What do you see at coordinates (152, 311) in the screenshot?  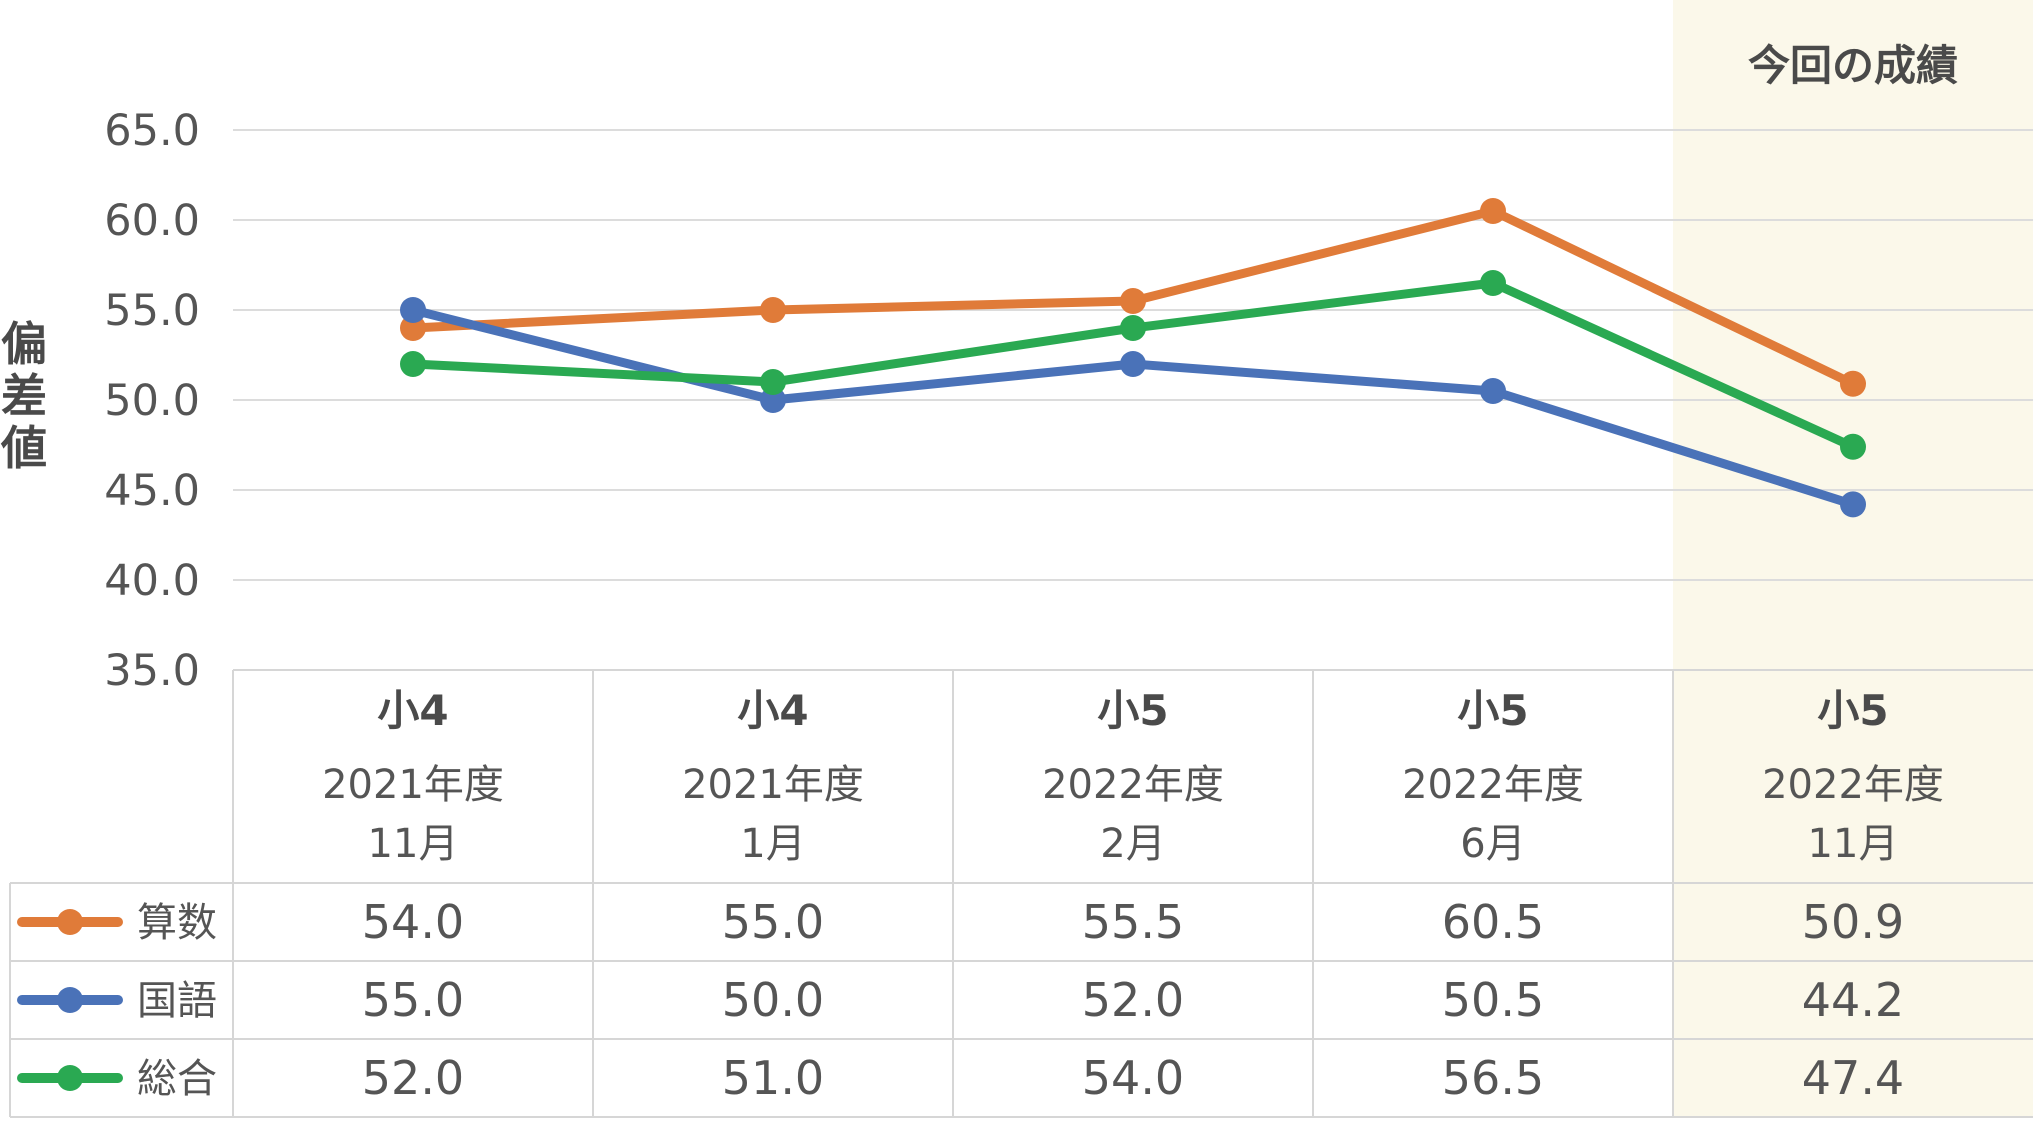 I see `y-tick-label: 55.0` at bounding box center [152, 311].